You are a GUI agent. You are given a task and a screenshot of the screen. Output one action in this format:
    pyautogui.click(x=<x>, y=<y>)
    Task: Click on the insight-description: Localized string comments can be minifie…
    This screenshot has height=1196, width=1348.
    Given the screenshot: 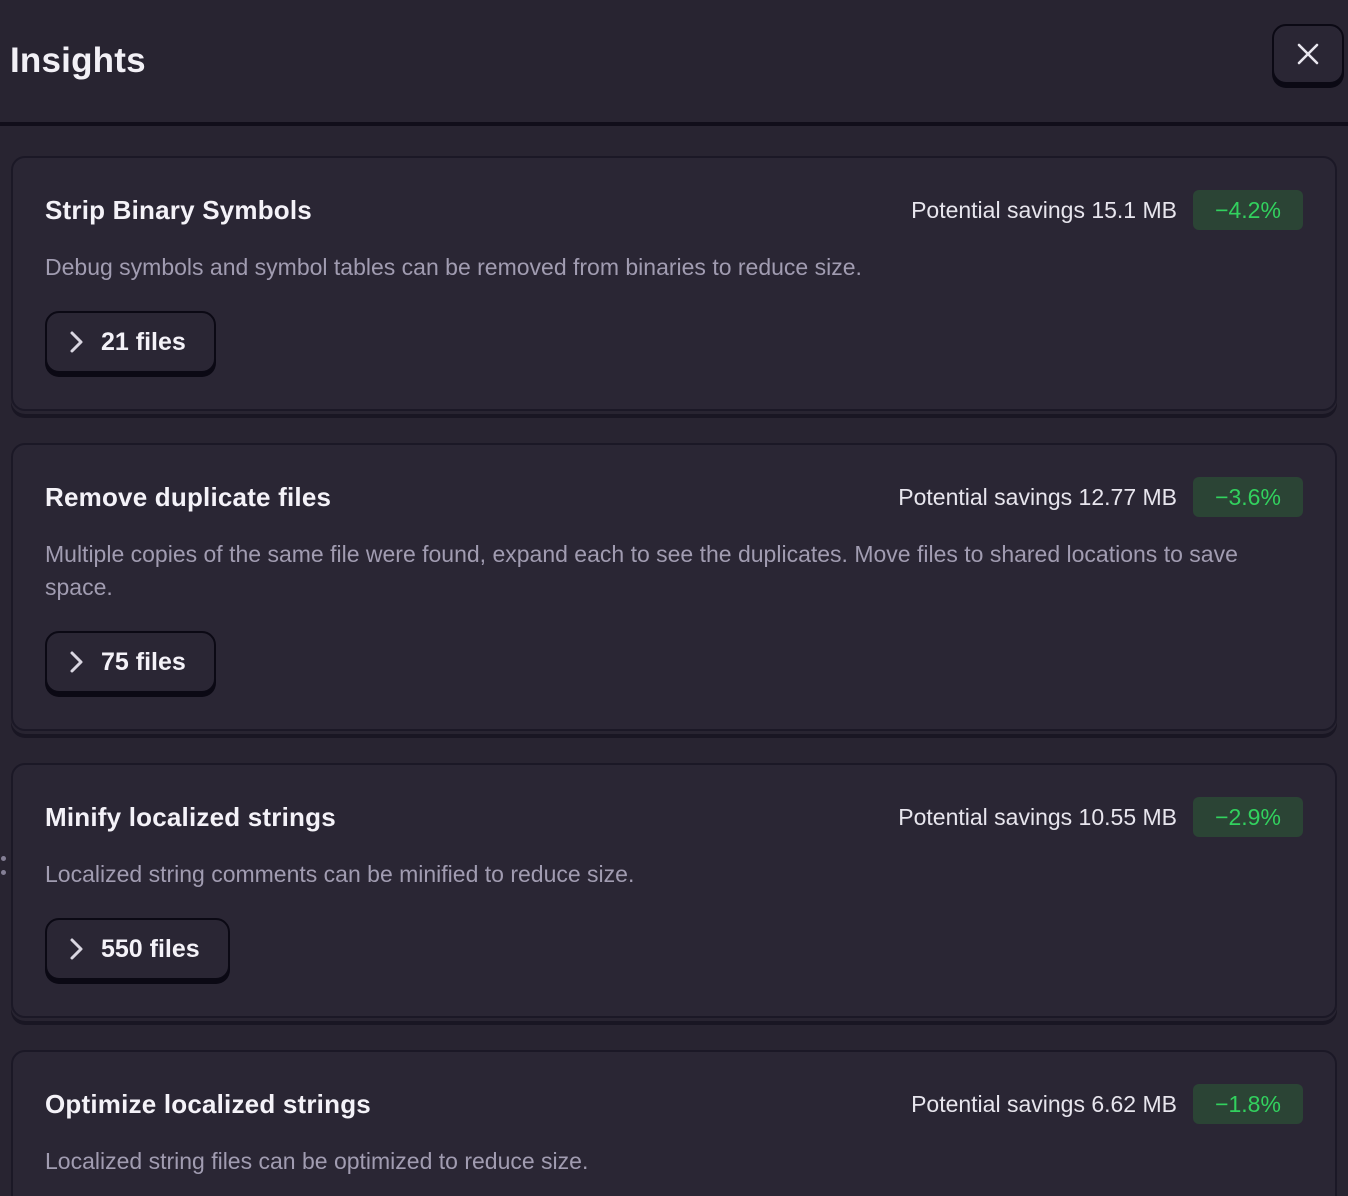 What is the action you would take?
    pyautogui.click(x=340, y=874)
    